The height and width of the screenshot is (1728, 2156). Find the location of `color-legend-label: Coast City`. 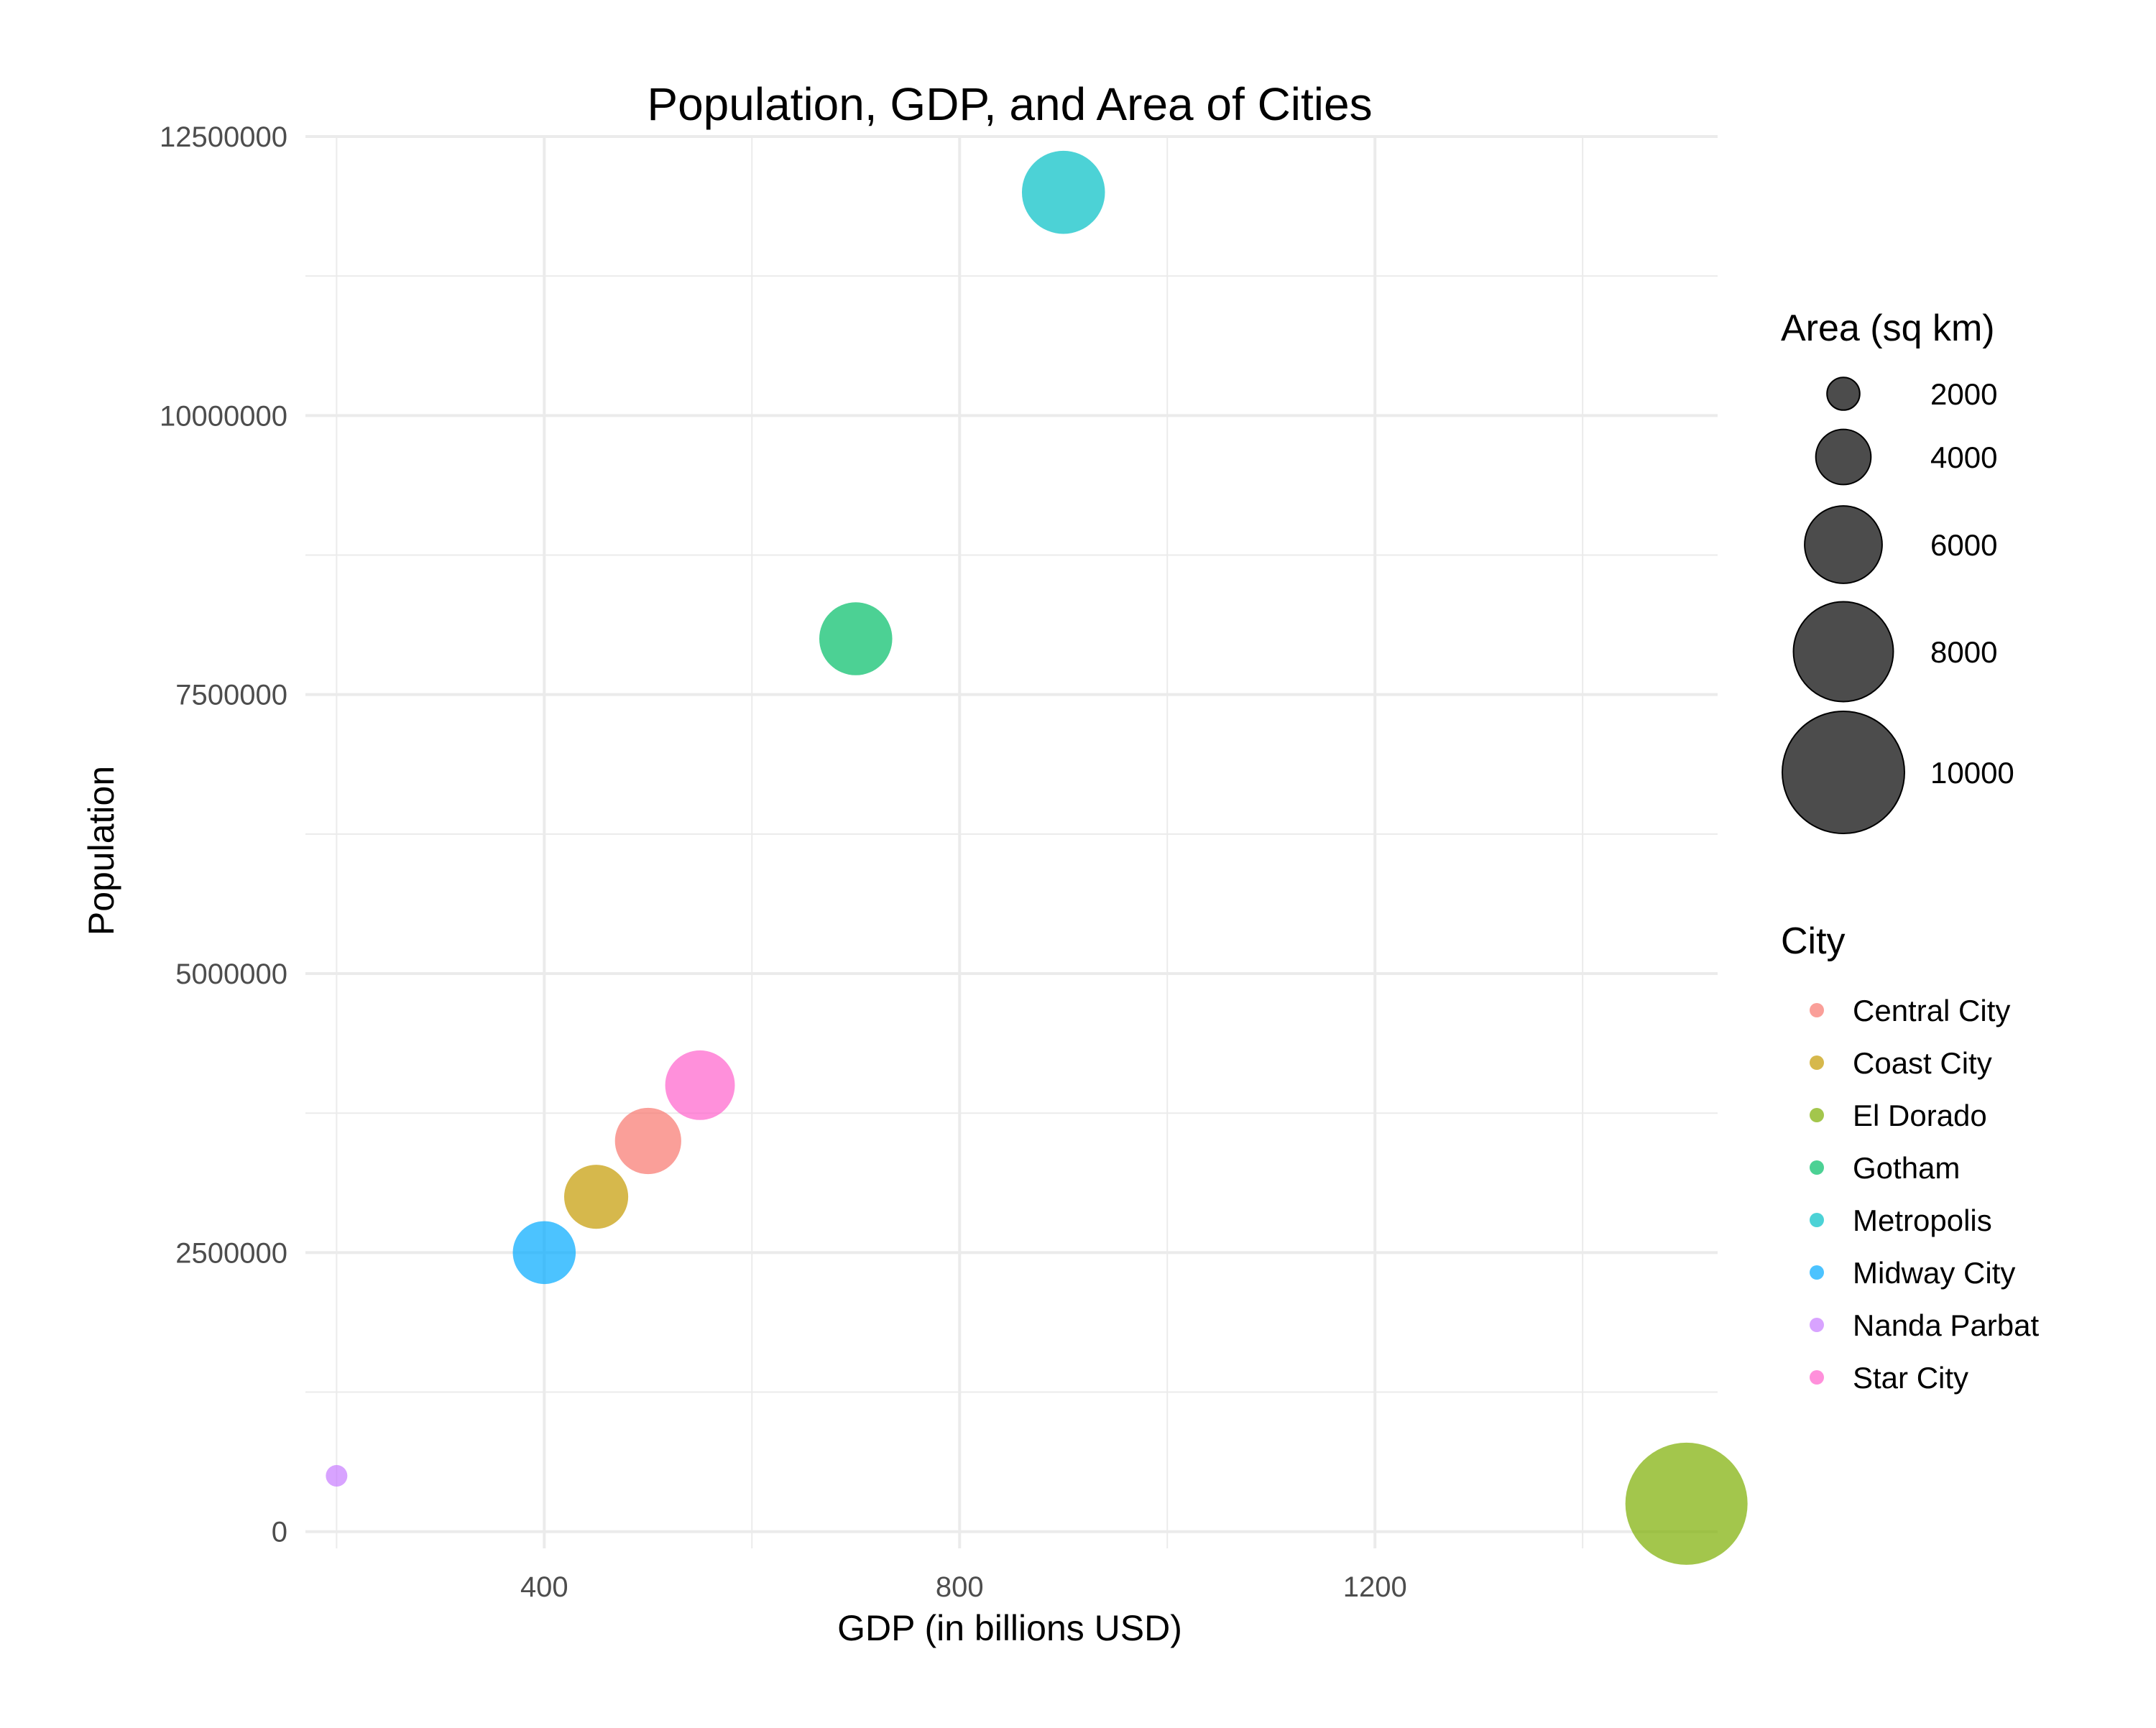

color-legend-label: Coast City is located at coordinates (1923, 1063).